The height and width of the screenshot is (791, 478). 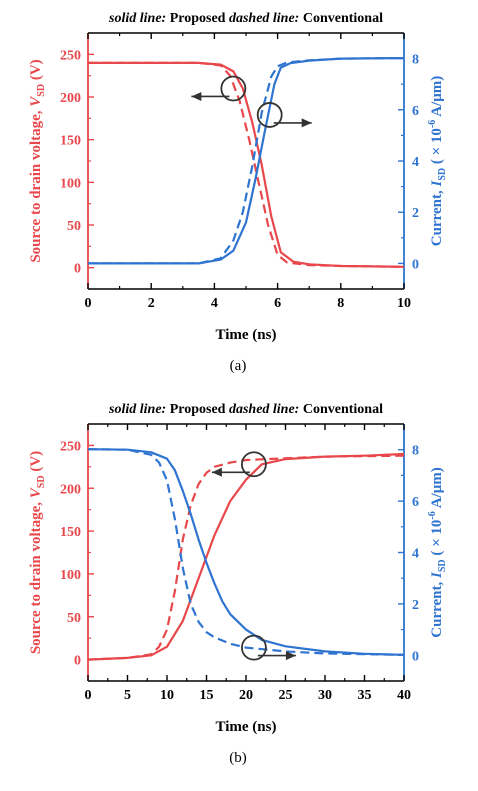 I want to click on x-tick-label: 40, so click(x=404, y=695).